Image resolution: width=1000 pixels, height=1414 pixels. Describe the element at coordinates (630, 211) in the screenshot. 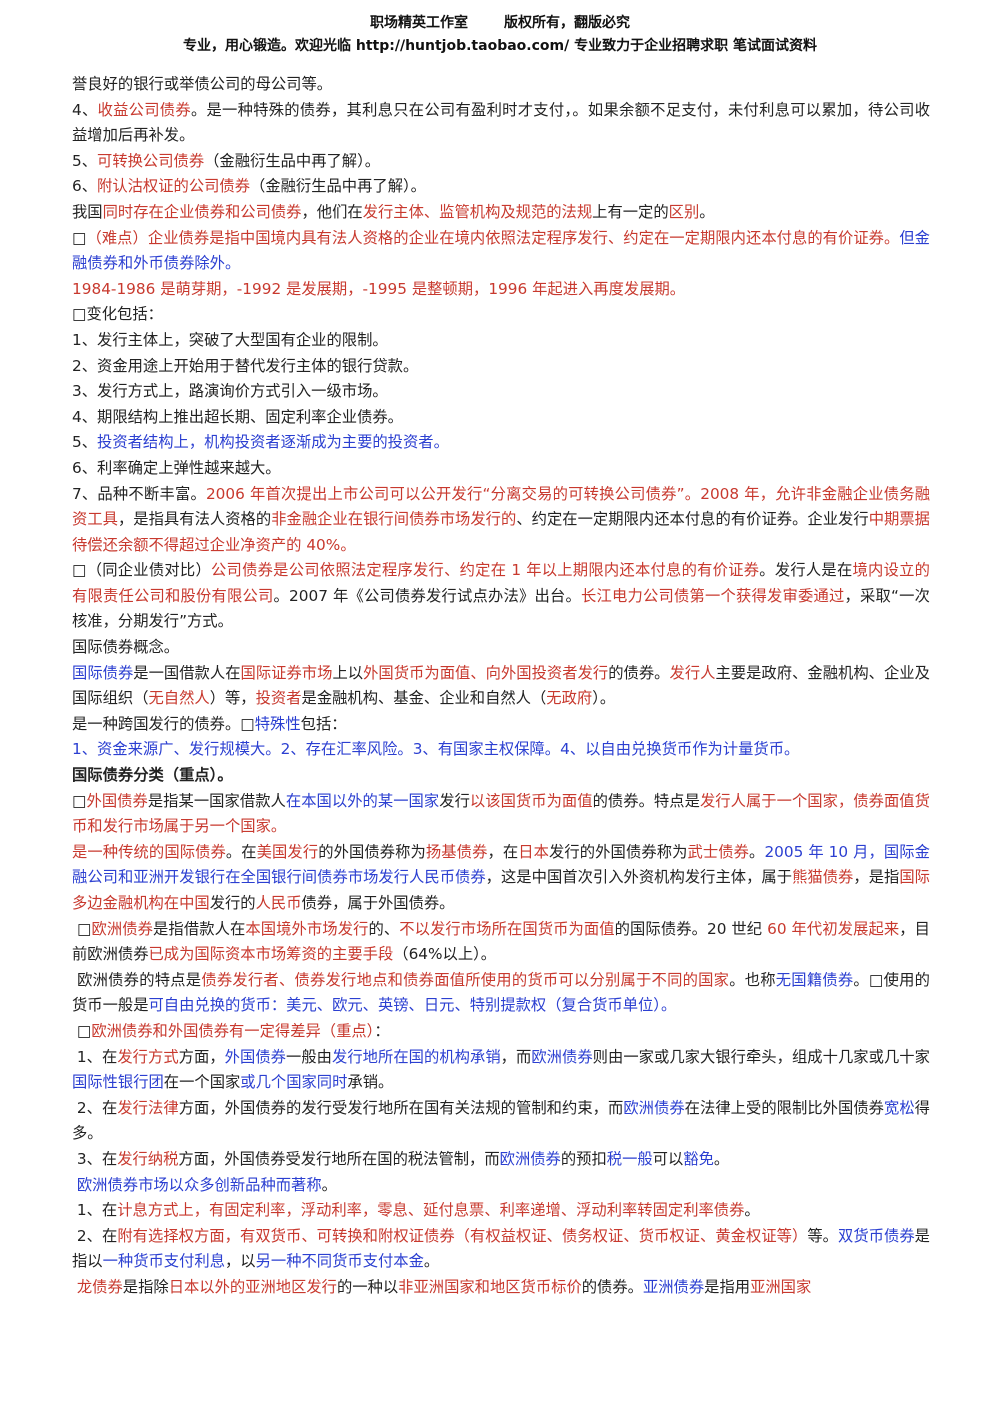

I see `text-run: 上有一定的` at that location.